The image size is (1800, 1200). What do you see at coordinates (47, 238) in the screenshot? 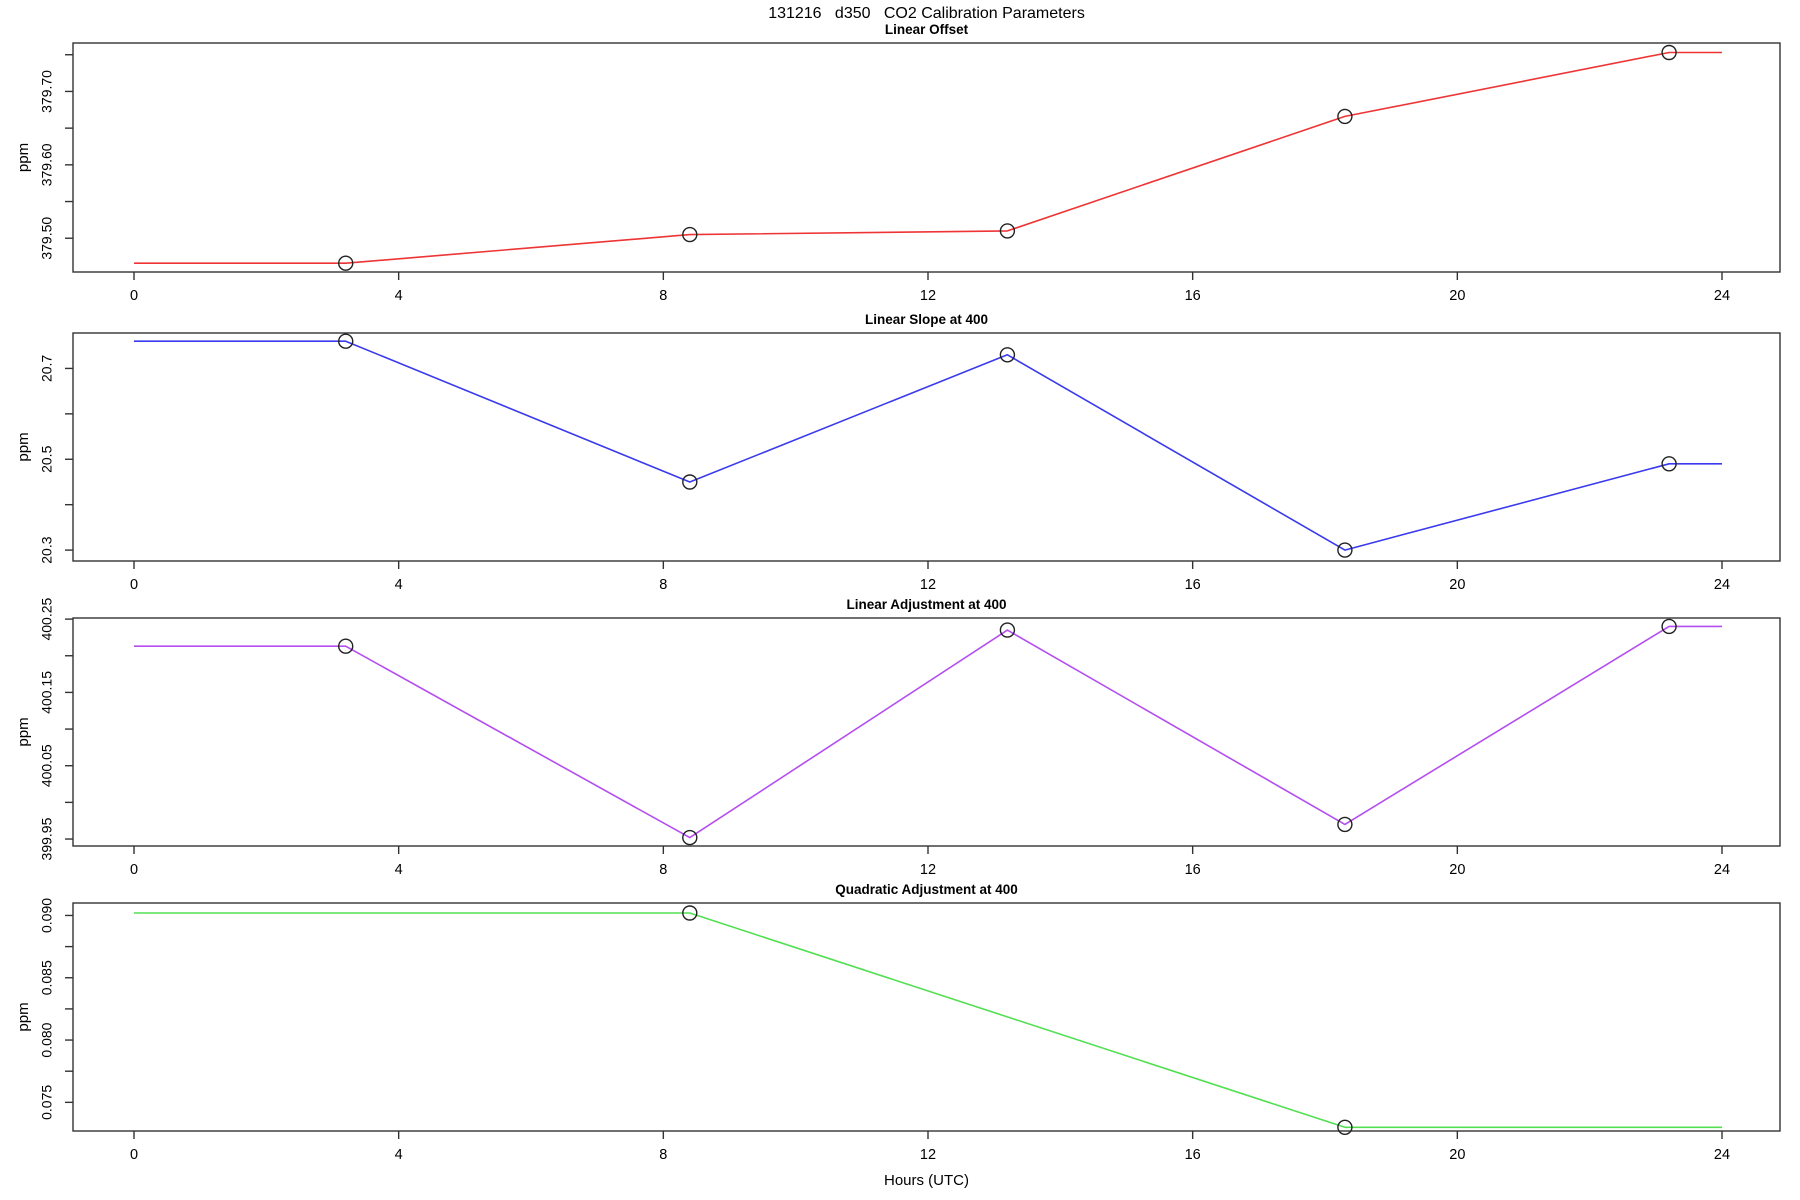
I see `y-tick-label: 379.50` at bounding box center [47, 238].